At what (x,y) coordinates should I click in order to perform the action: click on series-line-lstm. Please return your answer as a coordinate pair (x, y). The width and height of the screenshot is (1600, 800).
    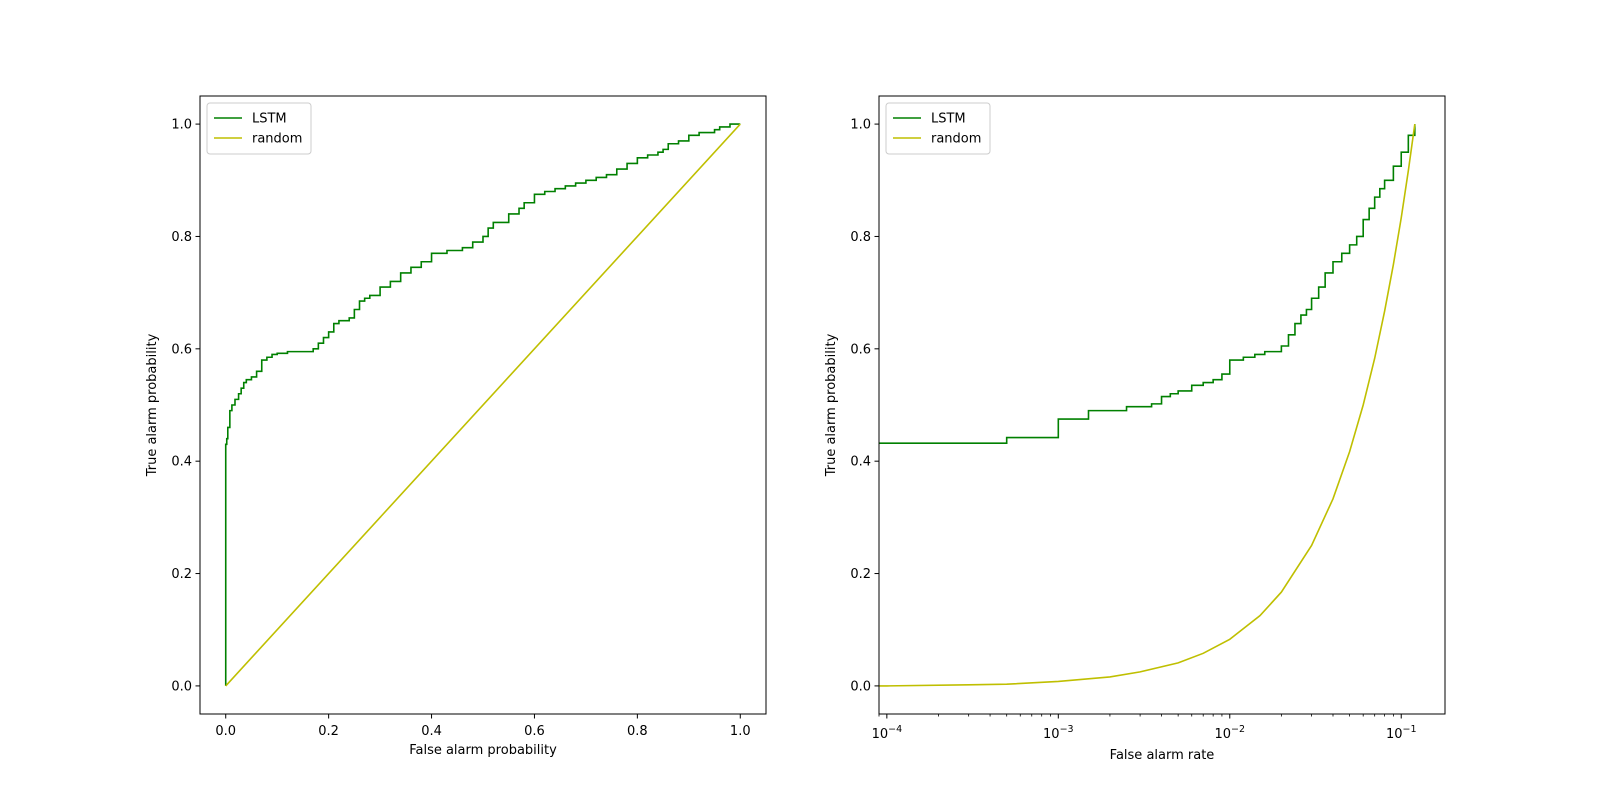
    Looking at the image, I should click on (1147, 284).